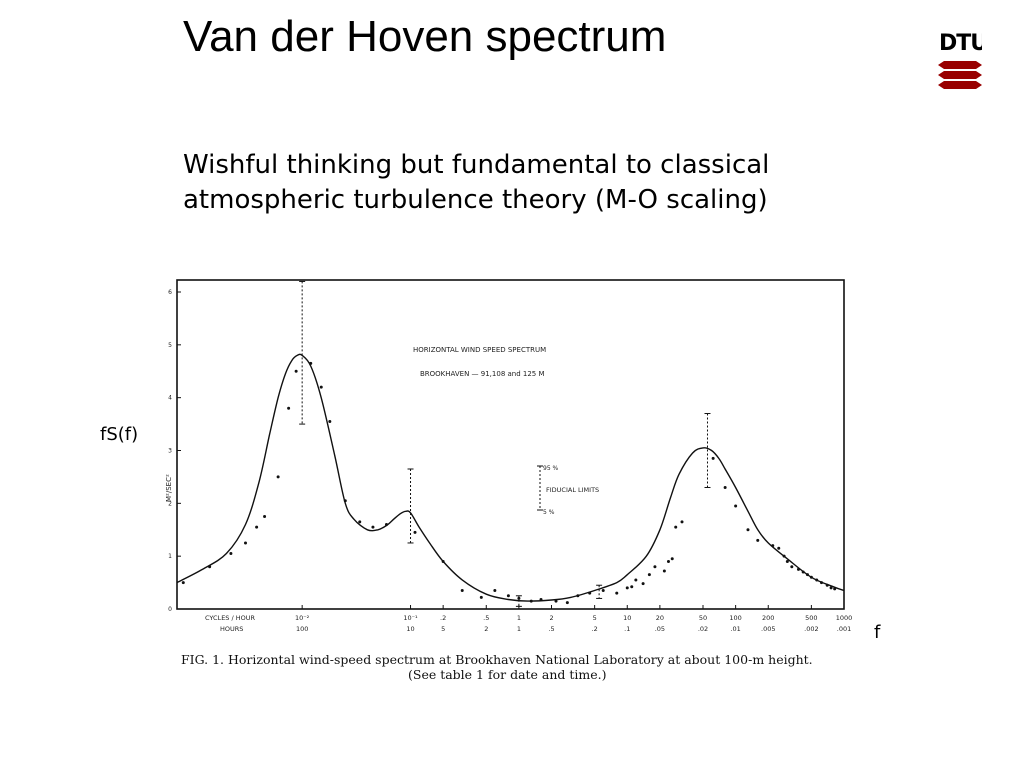 The width and height of the screenshot is (1024, 768). I want to click on x-tick-label-hours: 100, so click(302, 629).